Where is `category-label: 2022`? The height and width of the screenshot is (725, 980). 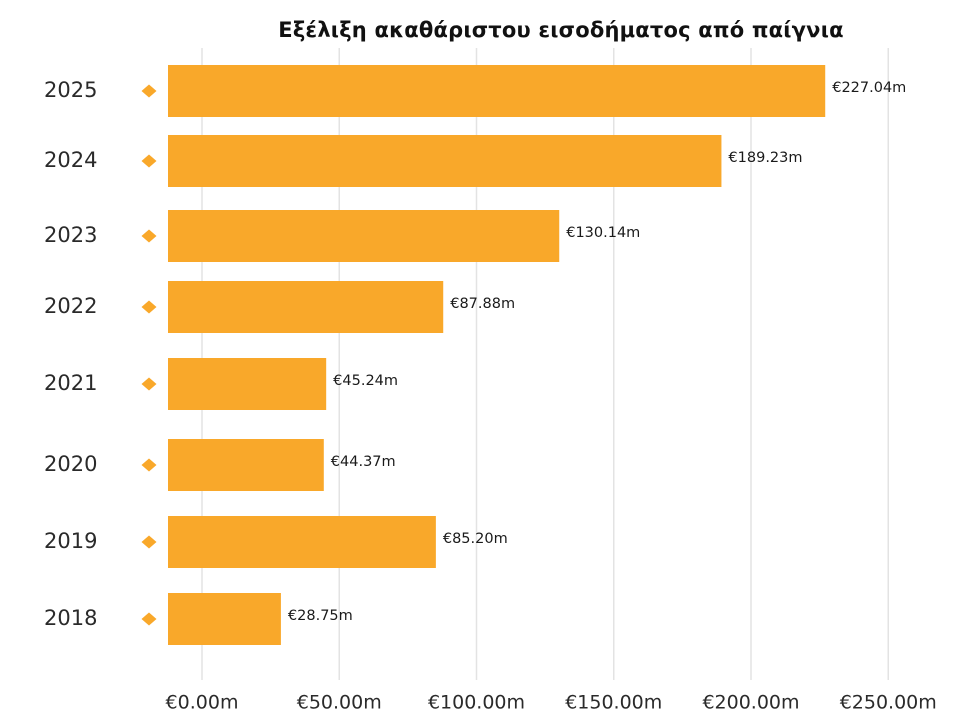
category-label: 2022 is located at coordinates (70, 306).